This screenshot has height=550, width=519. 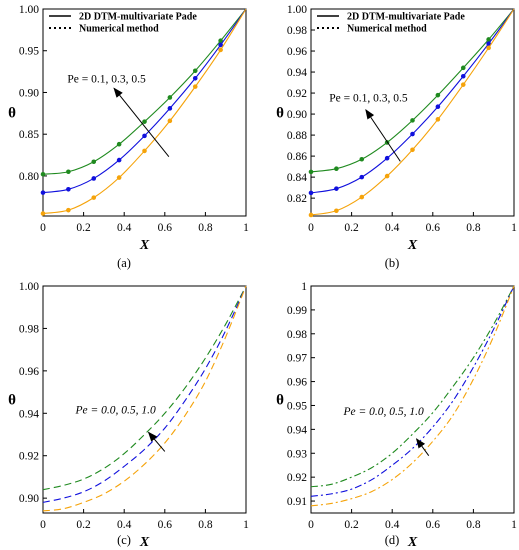 What do you see at coordinates (392, 540) in the screenshot?
I see `panel-caption: (d)` at bounding box center [392, 540].